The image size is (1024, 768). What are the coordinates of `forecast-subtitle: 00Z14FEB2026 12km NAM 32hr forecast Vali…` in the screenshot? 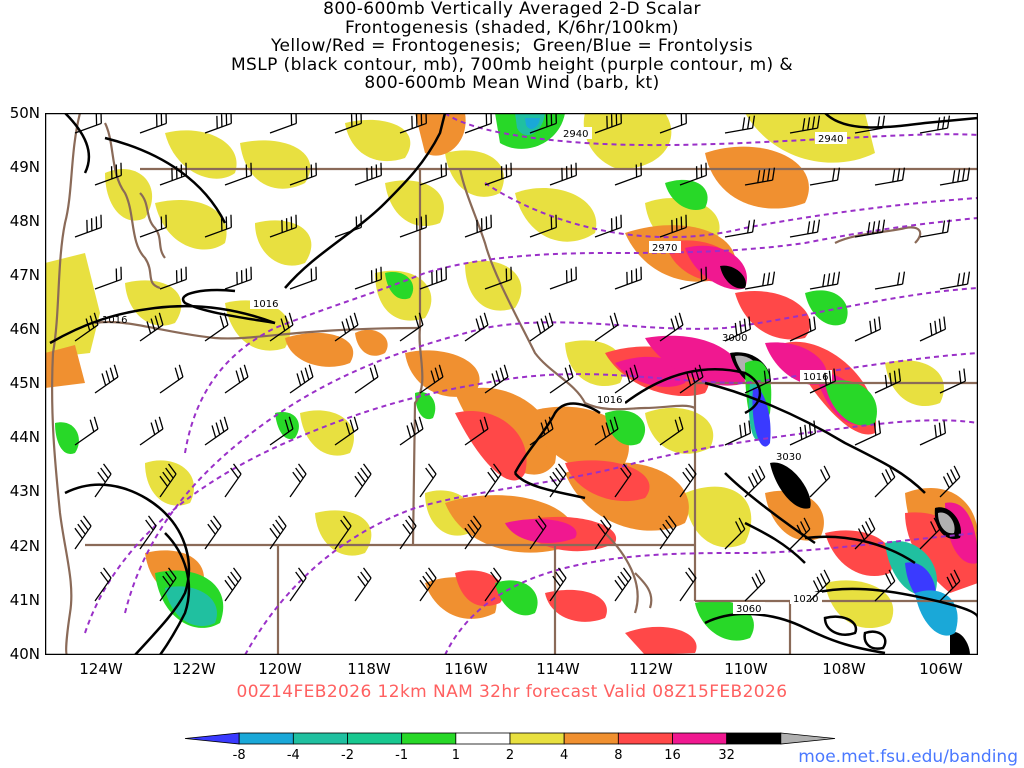 It's located at (512, 692).